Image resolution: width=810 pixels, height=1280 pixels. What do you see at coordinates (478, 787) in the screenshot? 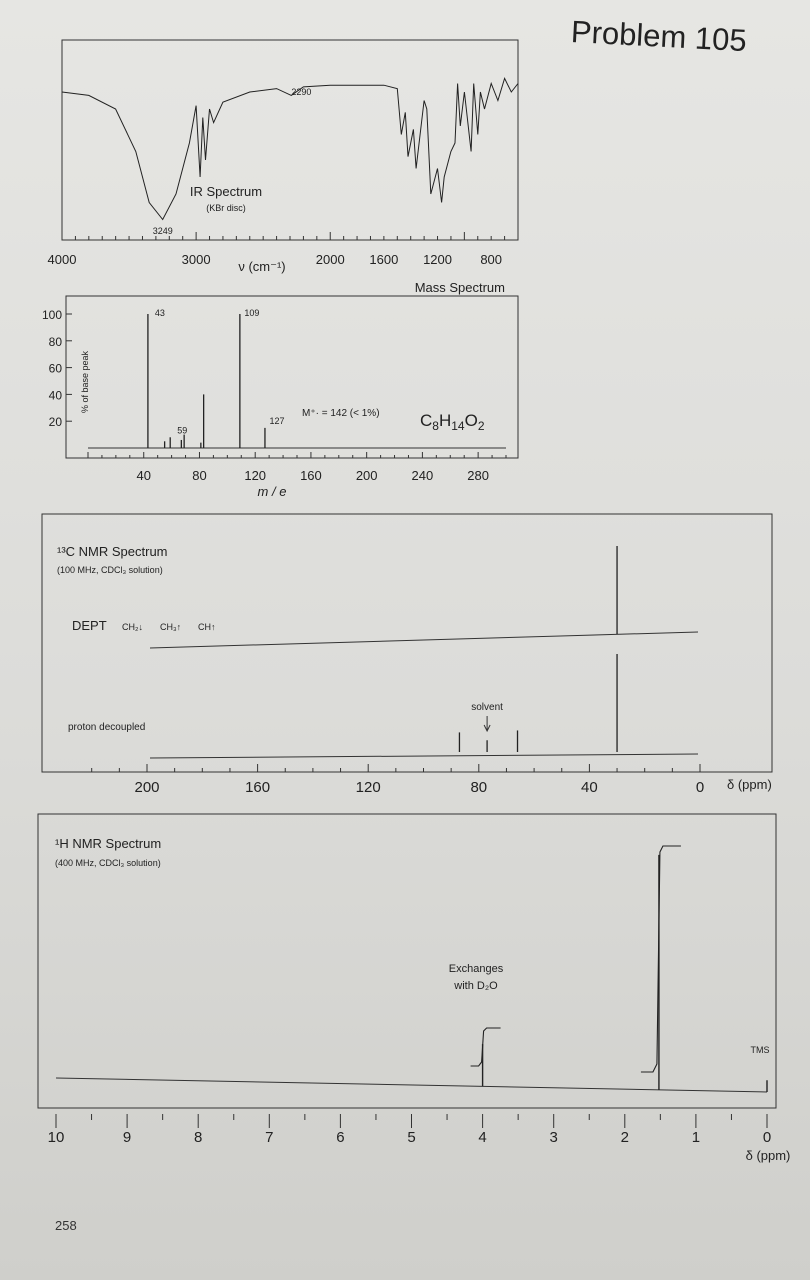
I see `c13-tick-label: 80` at bounding box center [478, 787].